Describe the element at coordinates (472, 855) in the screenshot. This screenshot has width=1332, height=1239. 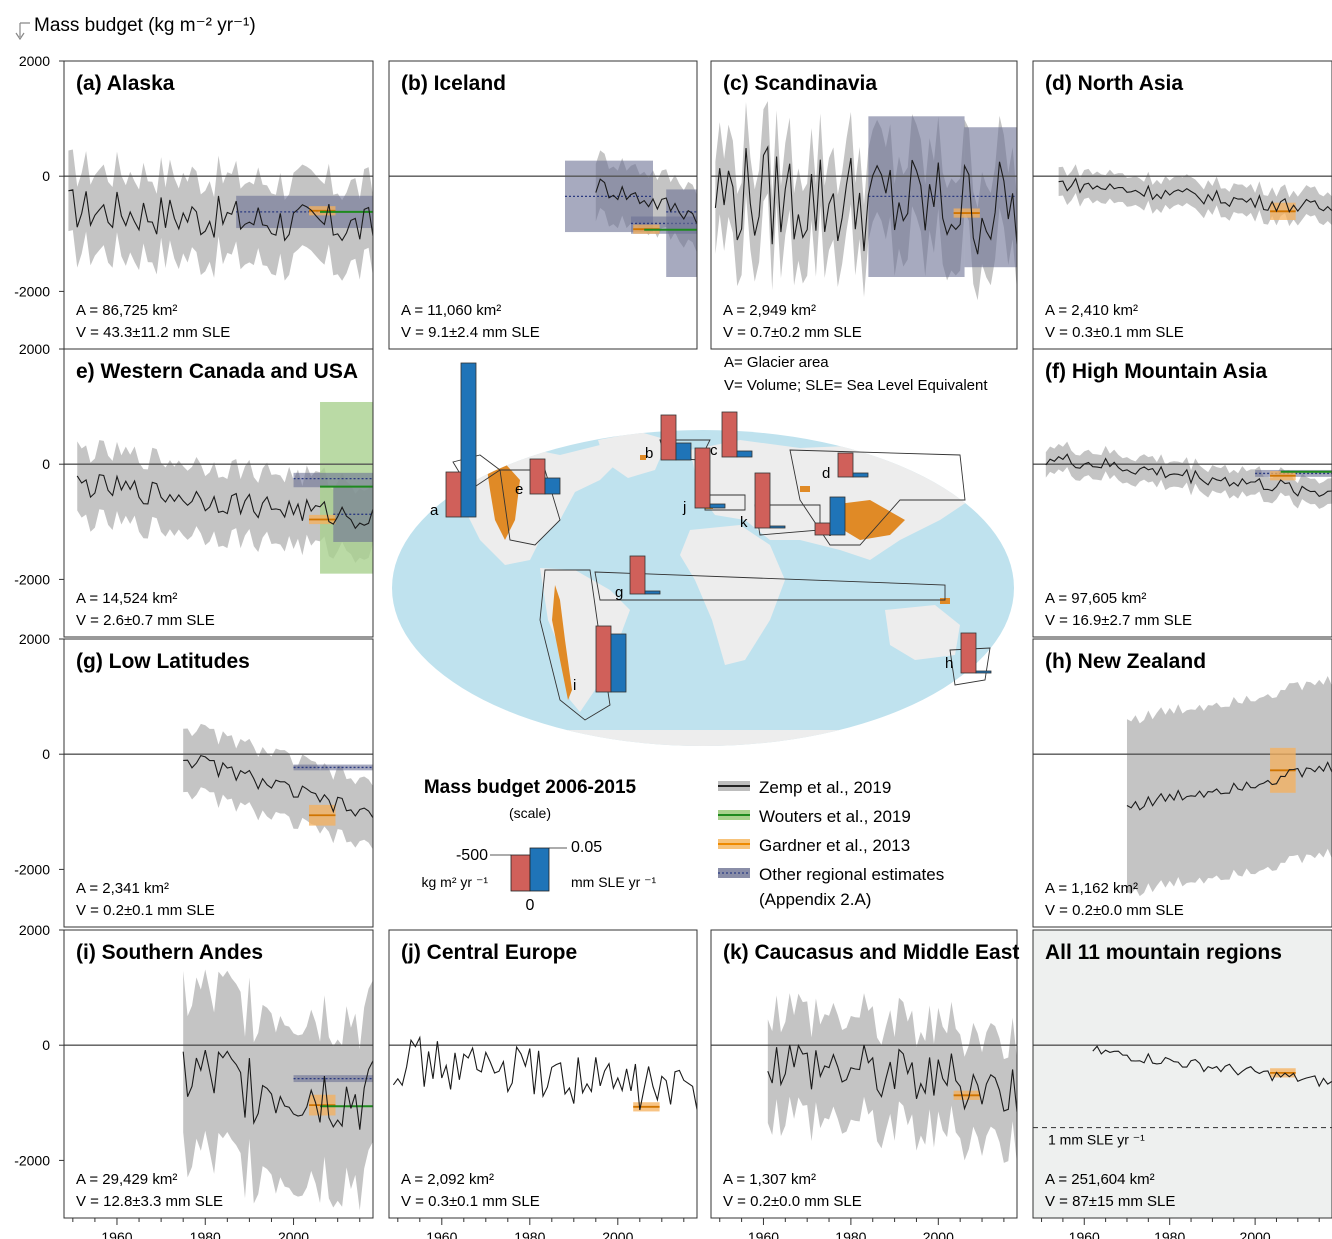
I see `scale-left-value: -500` at that location.